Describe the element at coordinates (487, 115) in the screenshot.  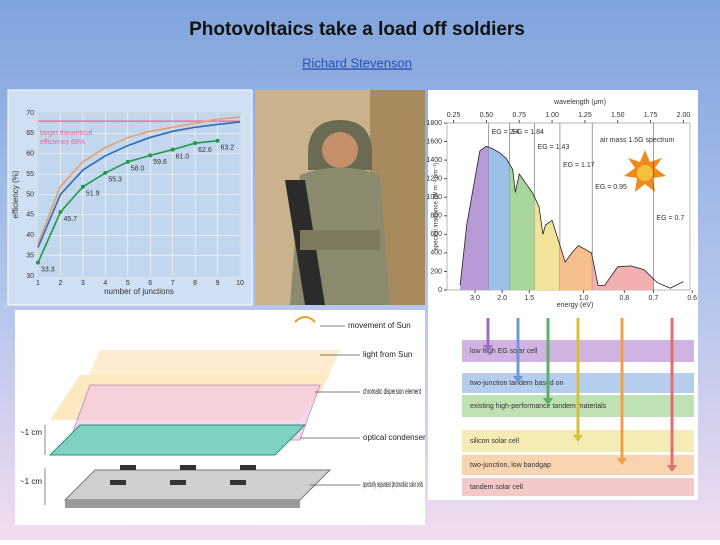
I see `x-tick-label: 0.50` at that location.